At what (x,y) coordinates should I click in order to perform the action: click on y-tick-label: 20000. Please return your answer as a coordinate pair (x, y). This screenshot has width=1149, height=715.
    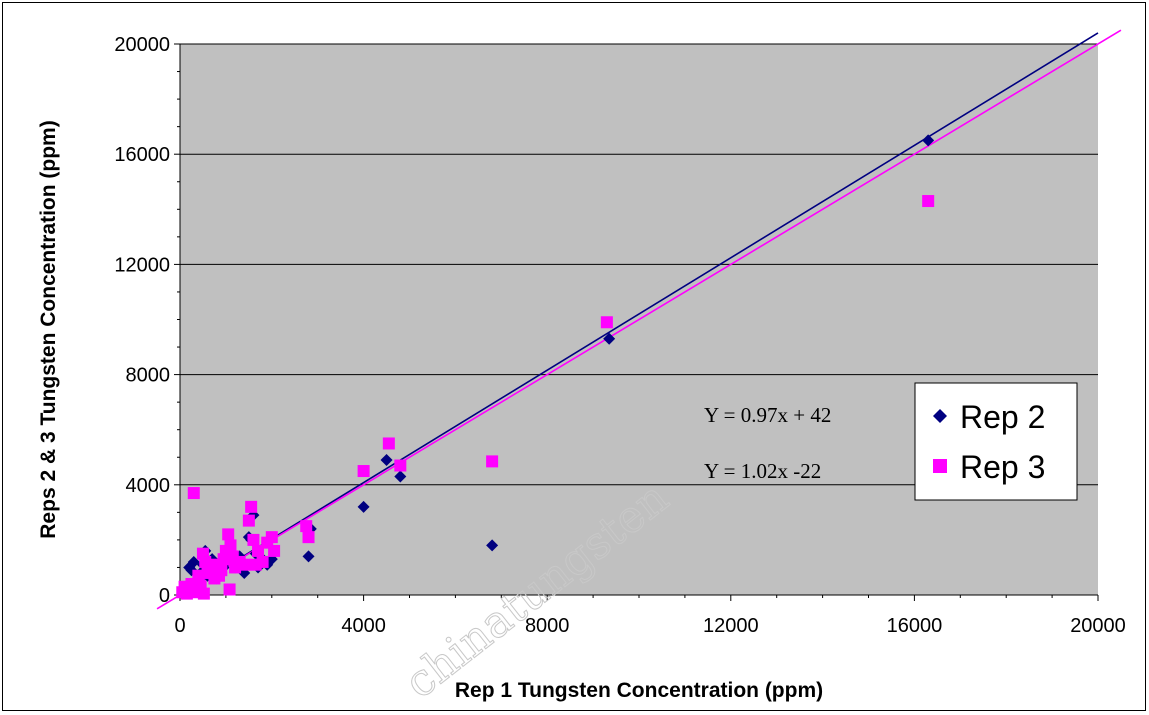
    Looking at the image, I should click on (142, 45).